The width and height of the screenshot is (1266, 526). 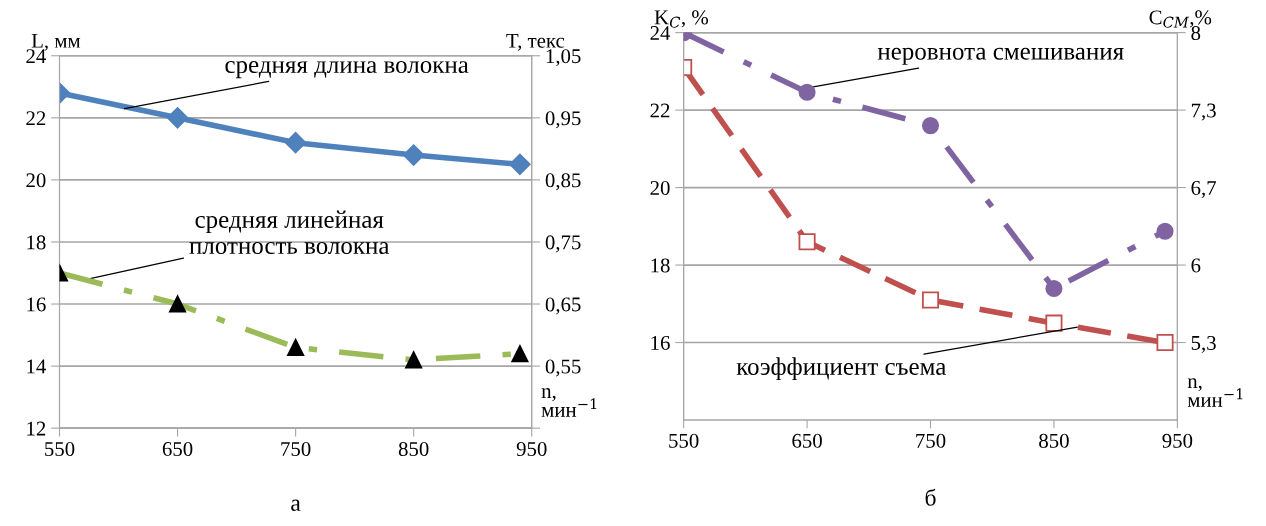 What do you see at coordinates (1000, 56) in the screenshot?
I see `annotation: неровнота смешивания` at bounding box center [1000, 56].